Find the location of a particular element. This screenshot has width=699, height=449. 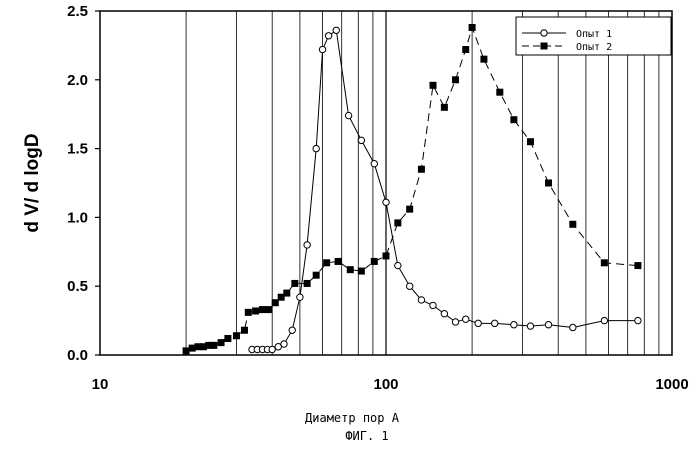

legend-label-series-1: Опыт 1 is located at coordinates (594, 34).